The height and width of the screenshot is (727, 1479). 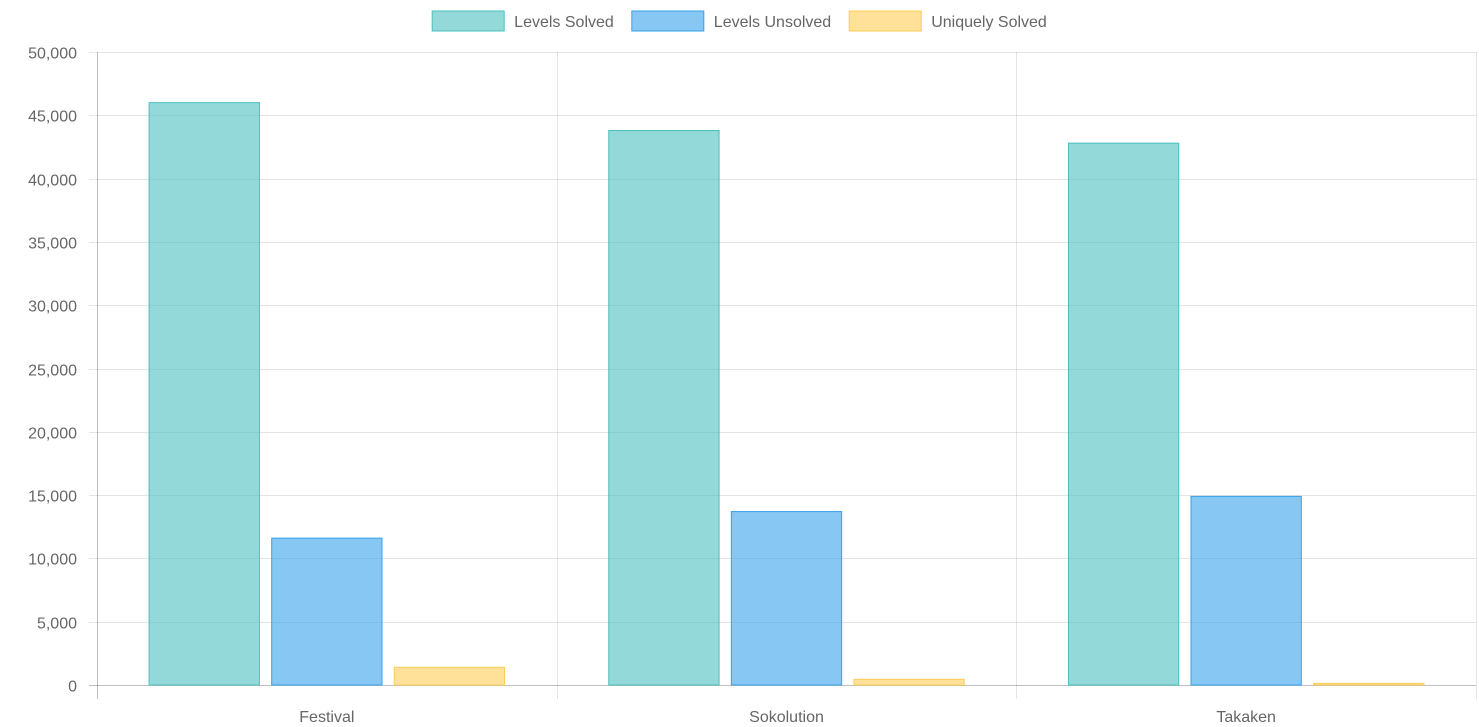 I want to click on y-tick-label: 15,000, so click(x=52, y=497).